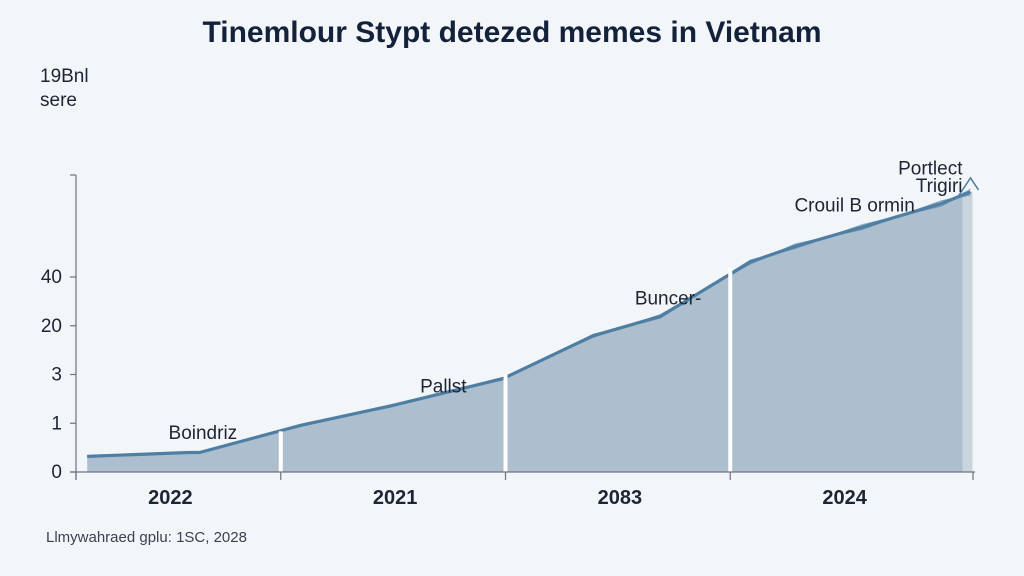 The width and height of the screenshot is (1024, 576). What do you see at coordinates (930, 168) in the screenshot?
I see `annotation-5: Portlect` at bounding box center [930, 168].